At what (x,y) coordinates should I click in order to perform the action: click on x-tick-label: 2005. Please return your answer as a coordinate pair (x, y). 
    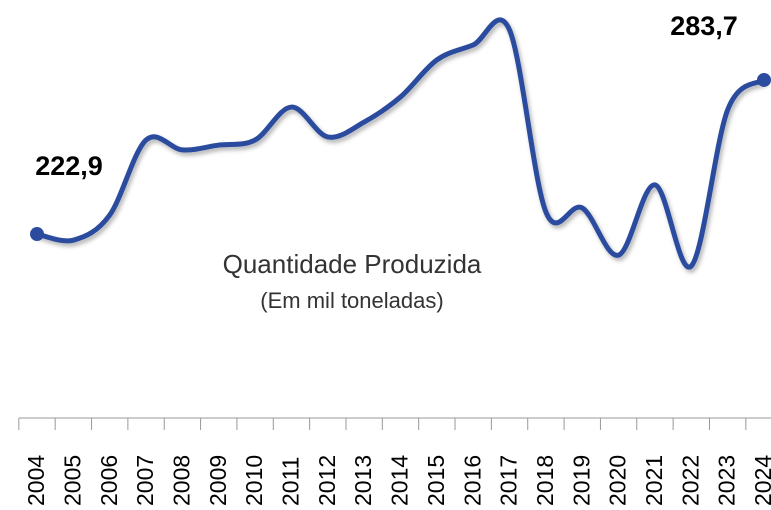
    Looking at the image, I should click on (72, 480).